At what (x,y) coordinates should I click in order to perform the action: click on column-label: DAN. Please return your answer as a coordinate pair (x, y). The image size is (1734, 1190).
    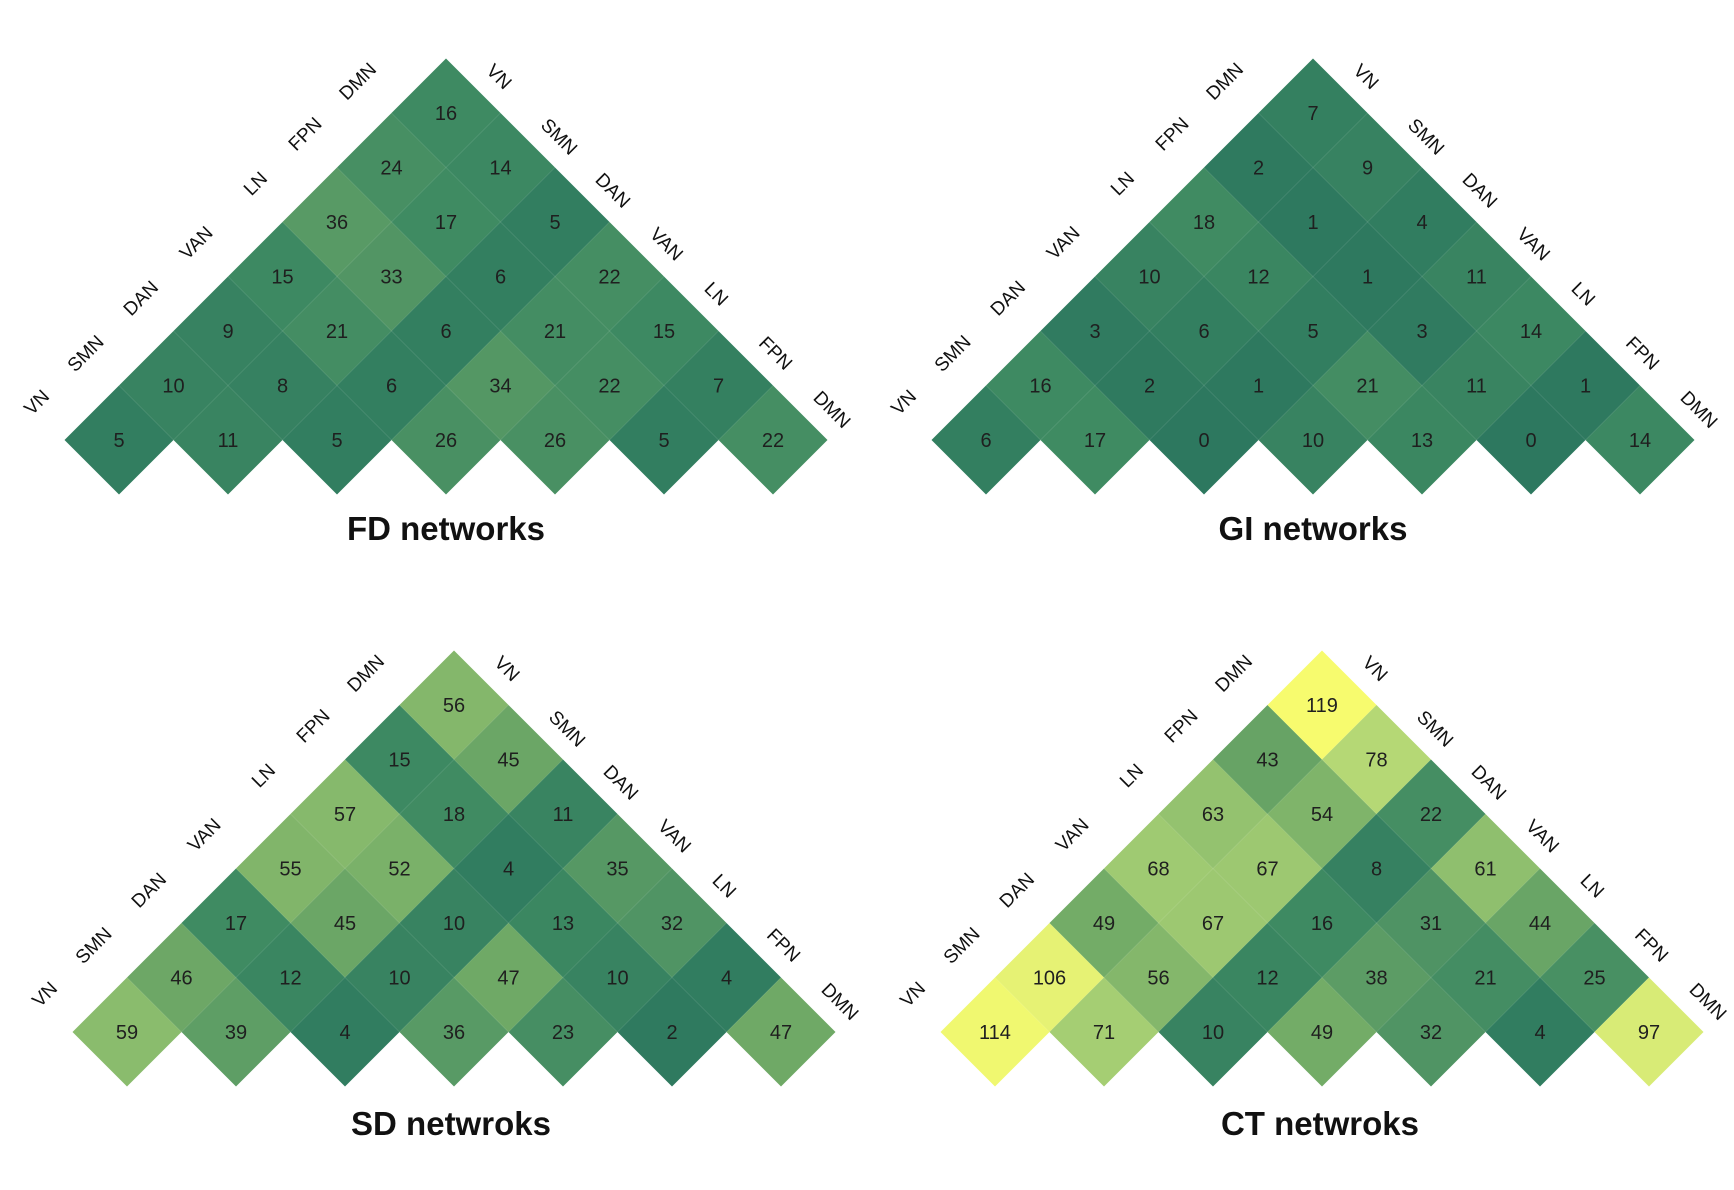
    Looking at the image, I should click on (1488, 782).